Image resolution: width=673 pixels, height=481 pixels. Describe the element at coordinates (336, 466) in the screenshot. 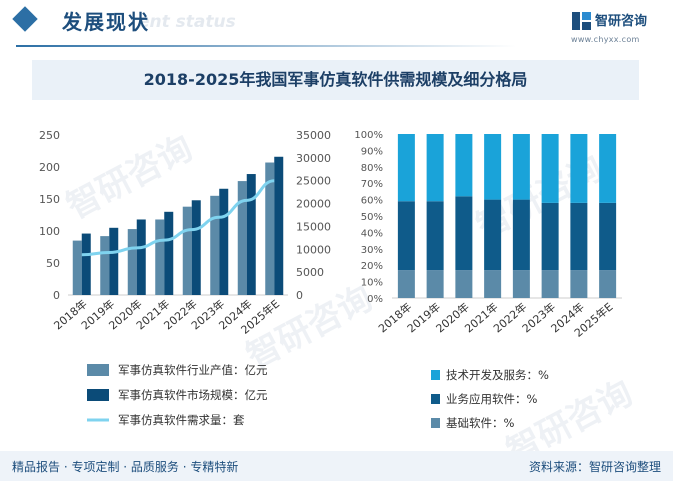

I see `footer: 精品报告 · 专项定制 · 品质服务 · 专精特新 资料来源：智研咨询整理` at that location.